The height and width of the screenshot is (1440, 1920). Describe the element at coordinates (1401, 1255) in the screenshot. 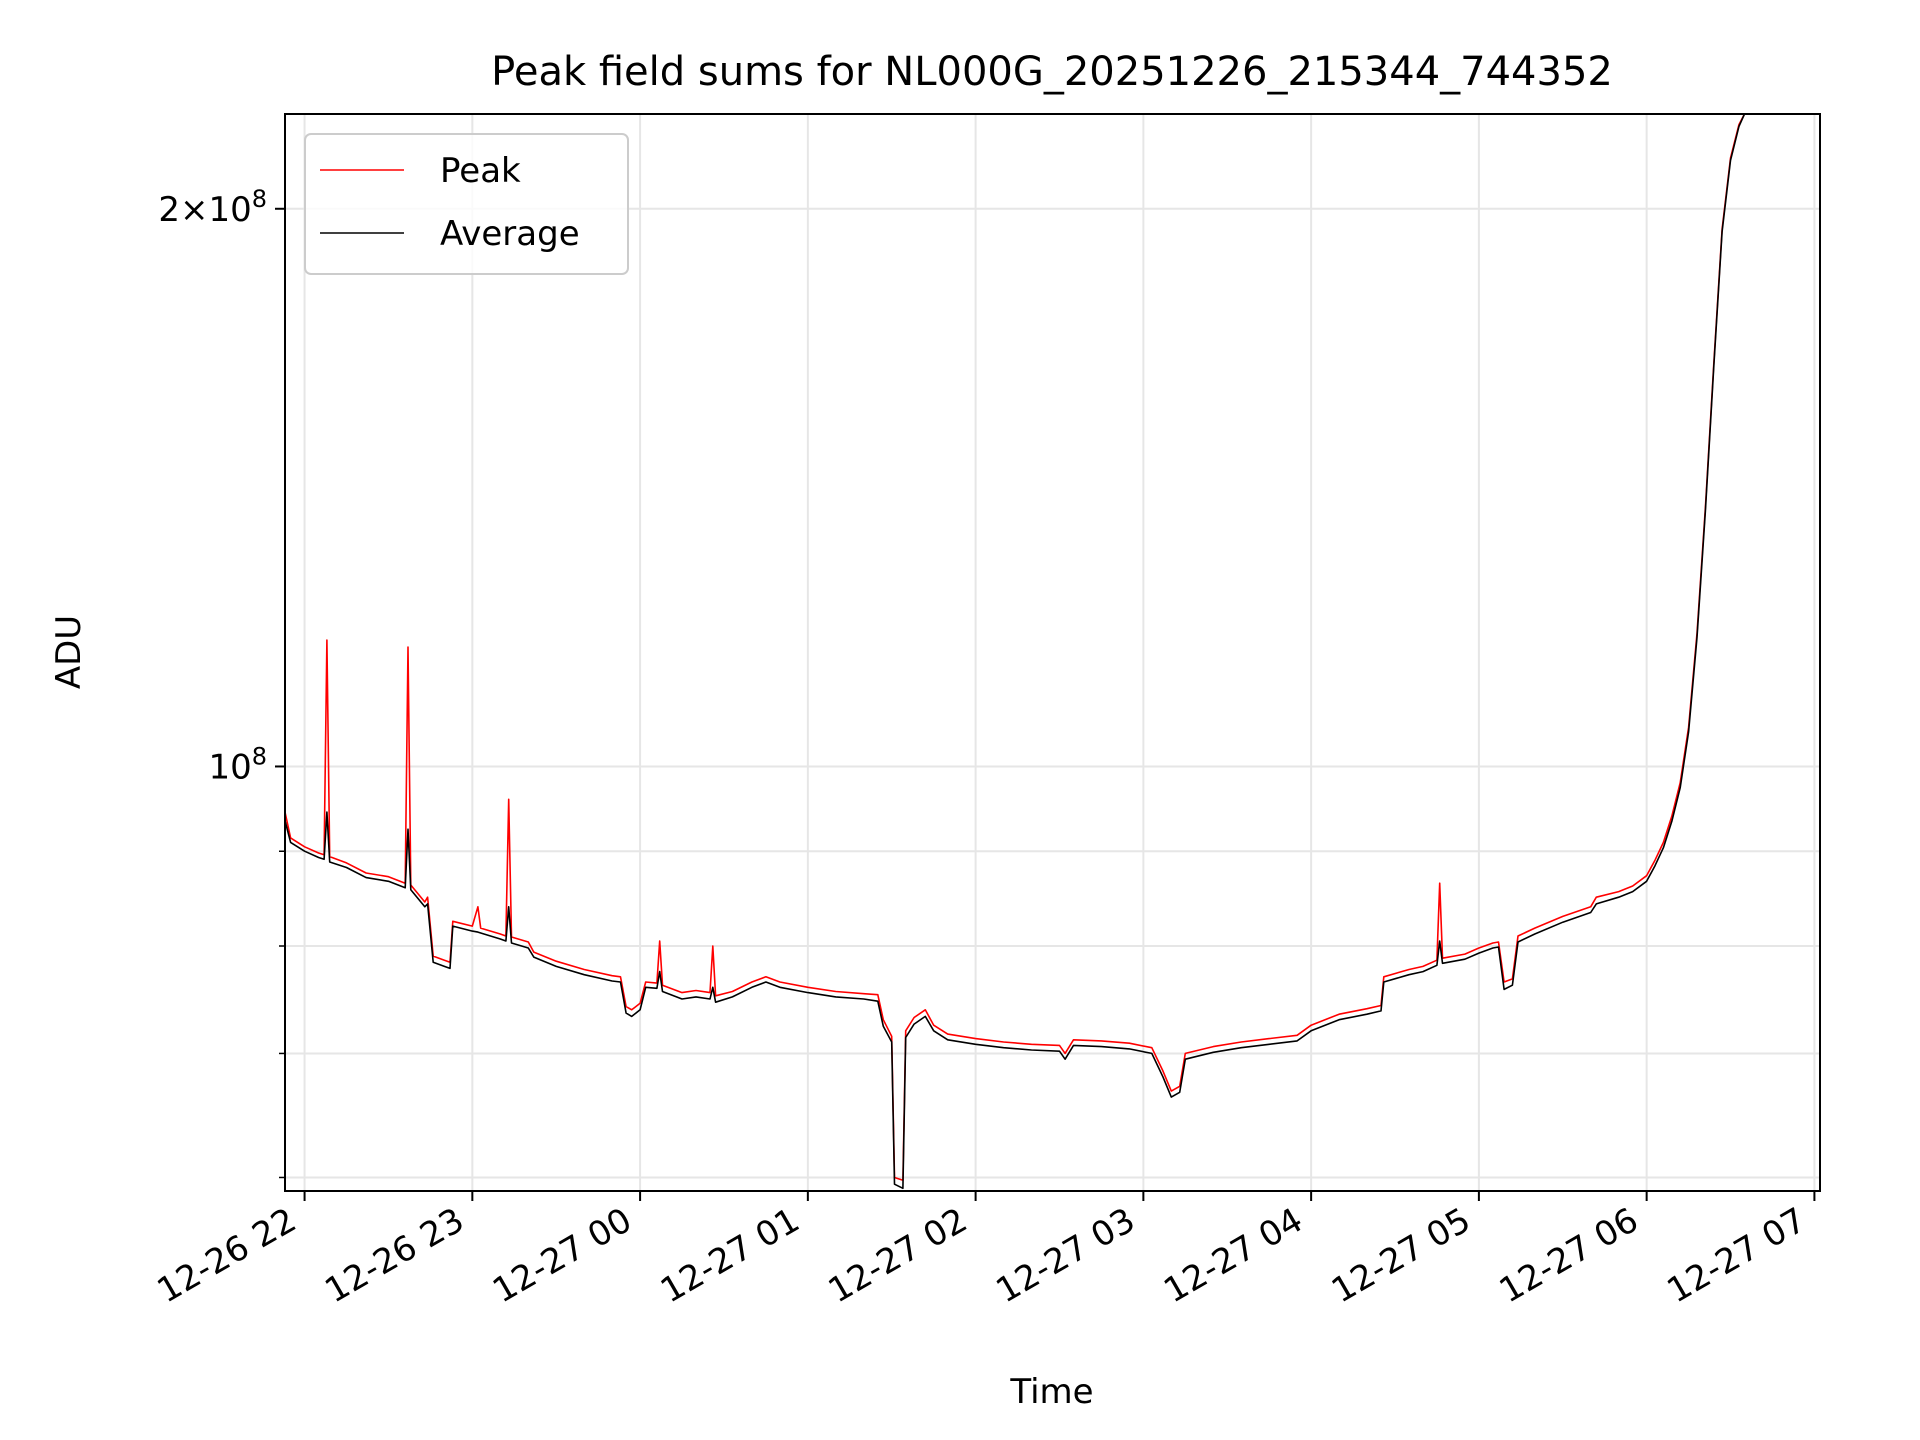

I see `x-tick-label: 12-27 05` at that location.